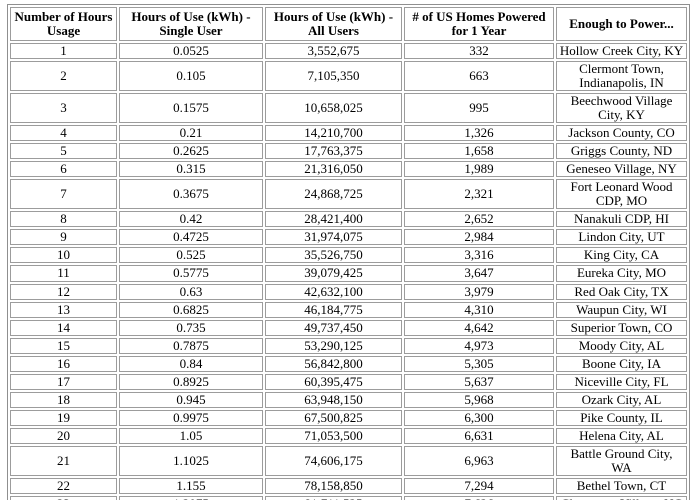  I want to click on table-cell: 0.6825, so click(191, 309).